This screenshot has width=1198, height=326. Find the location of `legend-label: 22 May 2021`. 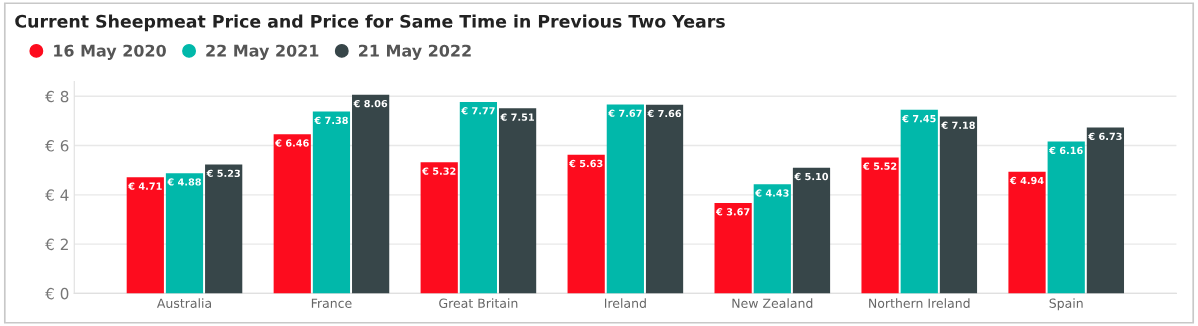

legend-label: 22 May 2021 is located at coordinates (262, 52).